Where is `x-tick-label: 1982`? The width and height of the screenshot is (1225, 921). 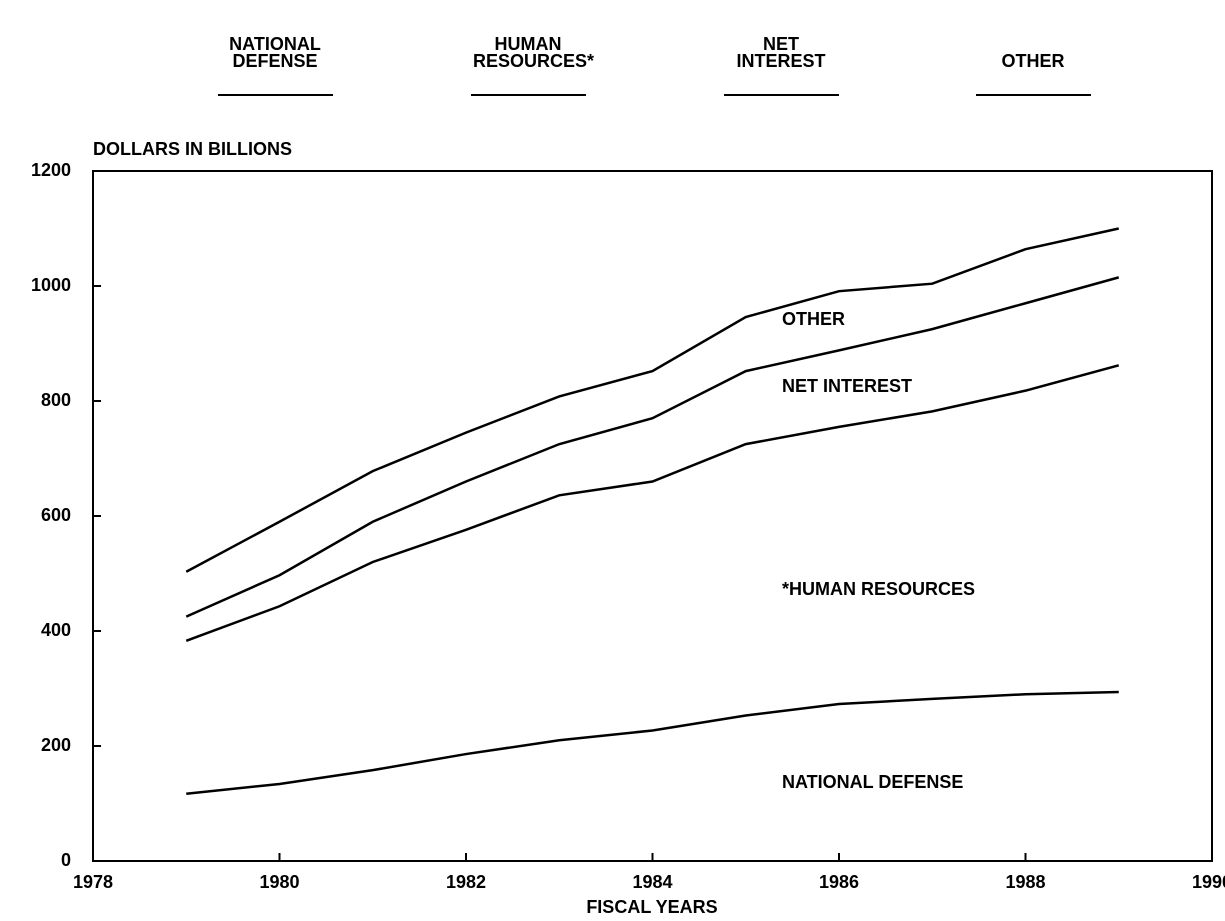
x-tick-label: 1982 is located at coordinates (466, 882).